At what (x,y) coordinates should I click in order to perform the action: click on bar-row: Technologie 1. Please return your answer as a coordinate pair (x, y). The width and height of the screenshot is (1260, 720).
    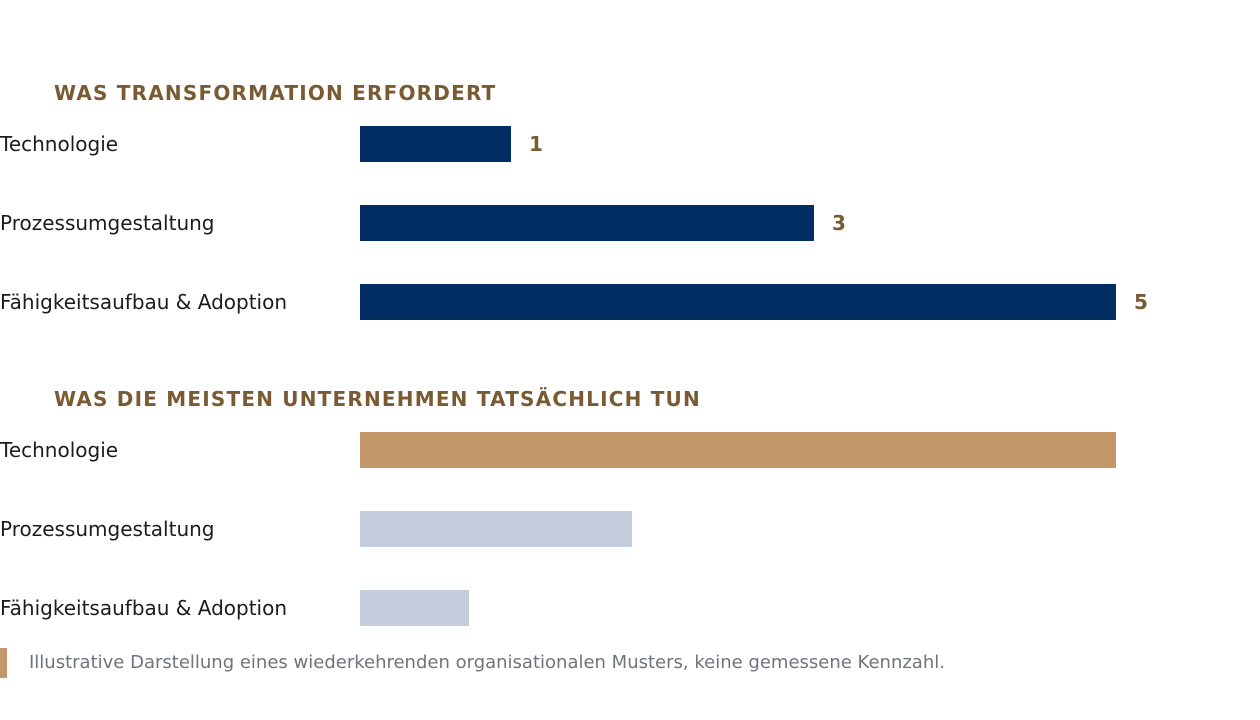
    Looking at the image, I should click on (630, 144).